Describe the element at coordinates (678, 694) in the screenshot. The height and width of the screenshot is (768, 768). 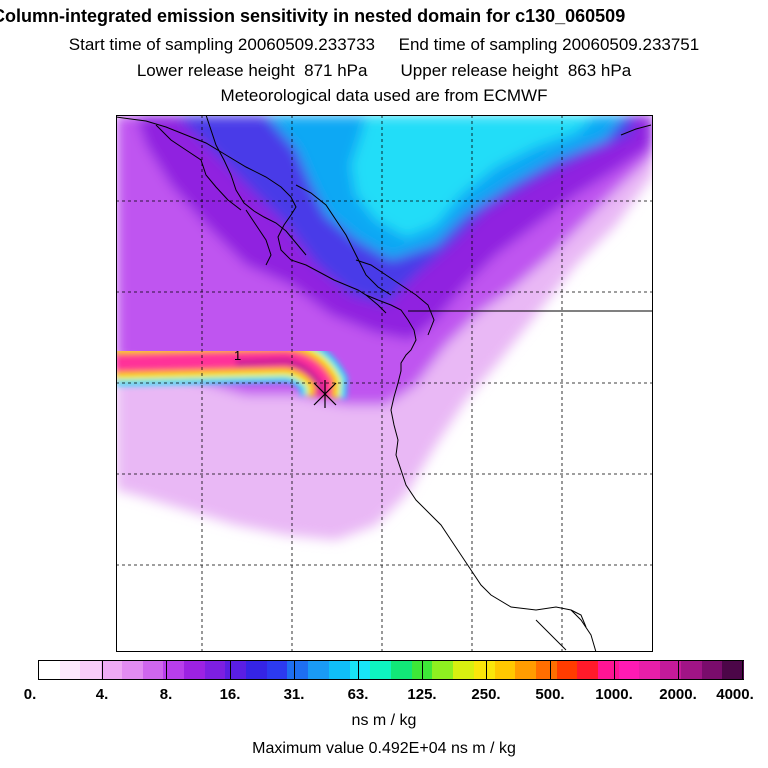
I see `colorbar-tick-label: 2000.` at that location.